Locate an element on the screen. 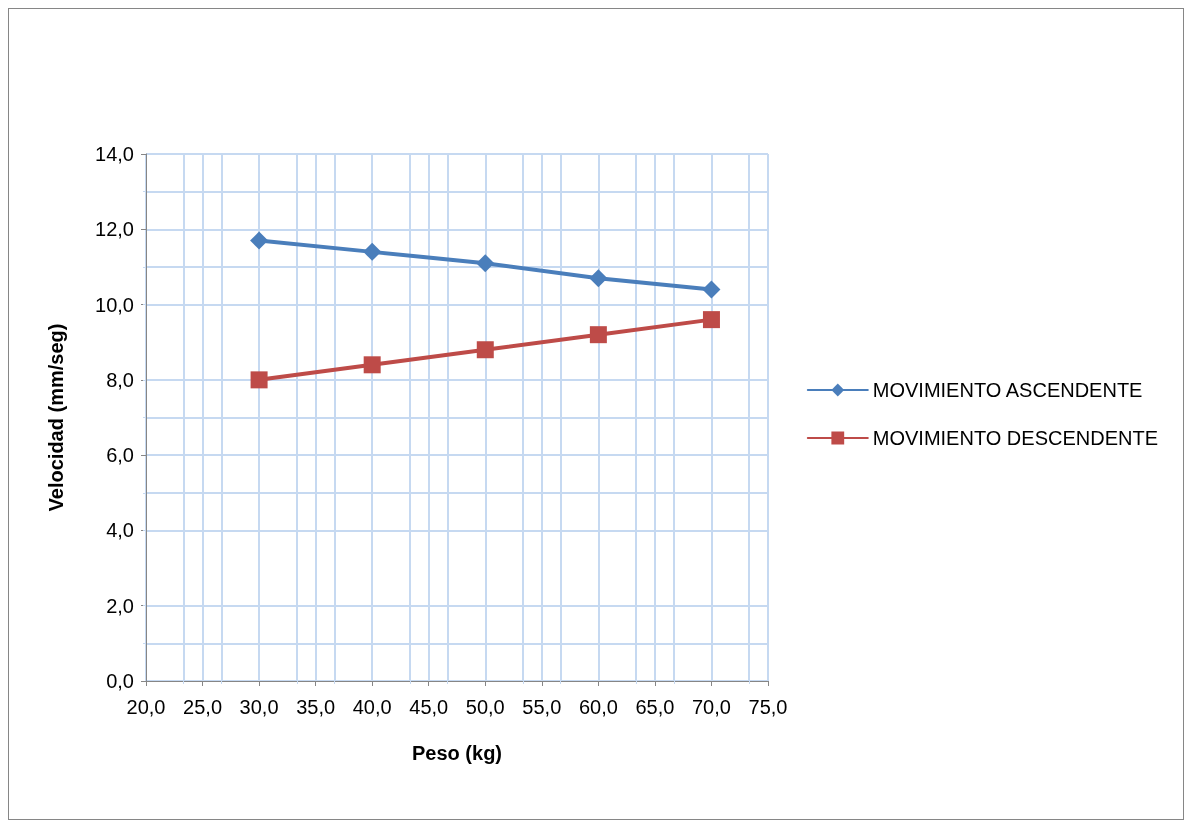 This screenshot has width=1192, height=828. y-tick-label: 14,0 is located at coordinates (114, 154).